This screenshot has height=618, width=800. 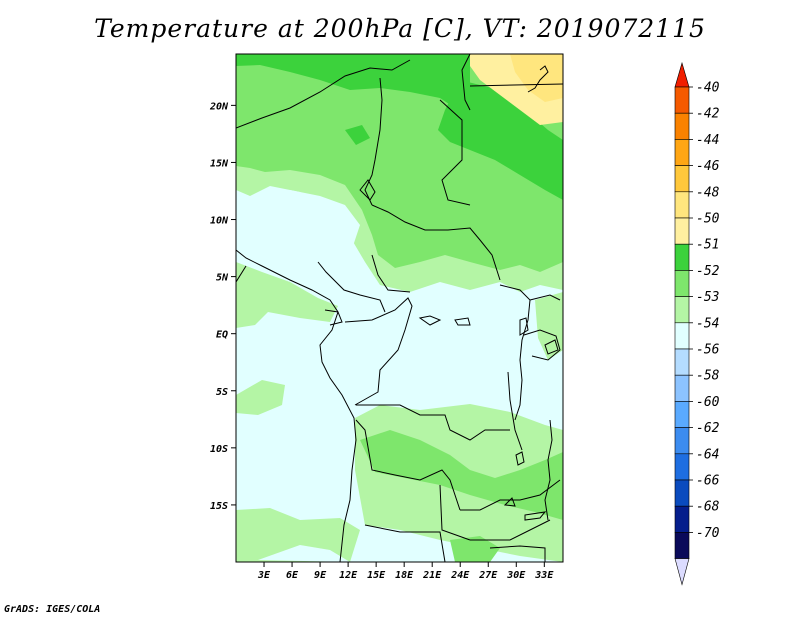 What do you see at coordinates (707, 323) in the screenshot?
I see `legend-label: -54` at bounding box center [707, 323].